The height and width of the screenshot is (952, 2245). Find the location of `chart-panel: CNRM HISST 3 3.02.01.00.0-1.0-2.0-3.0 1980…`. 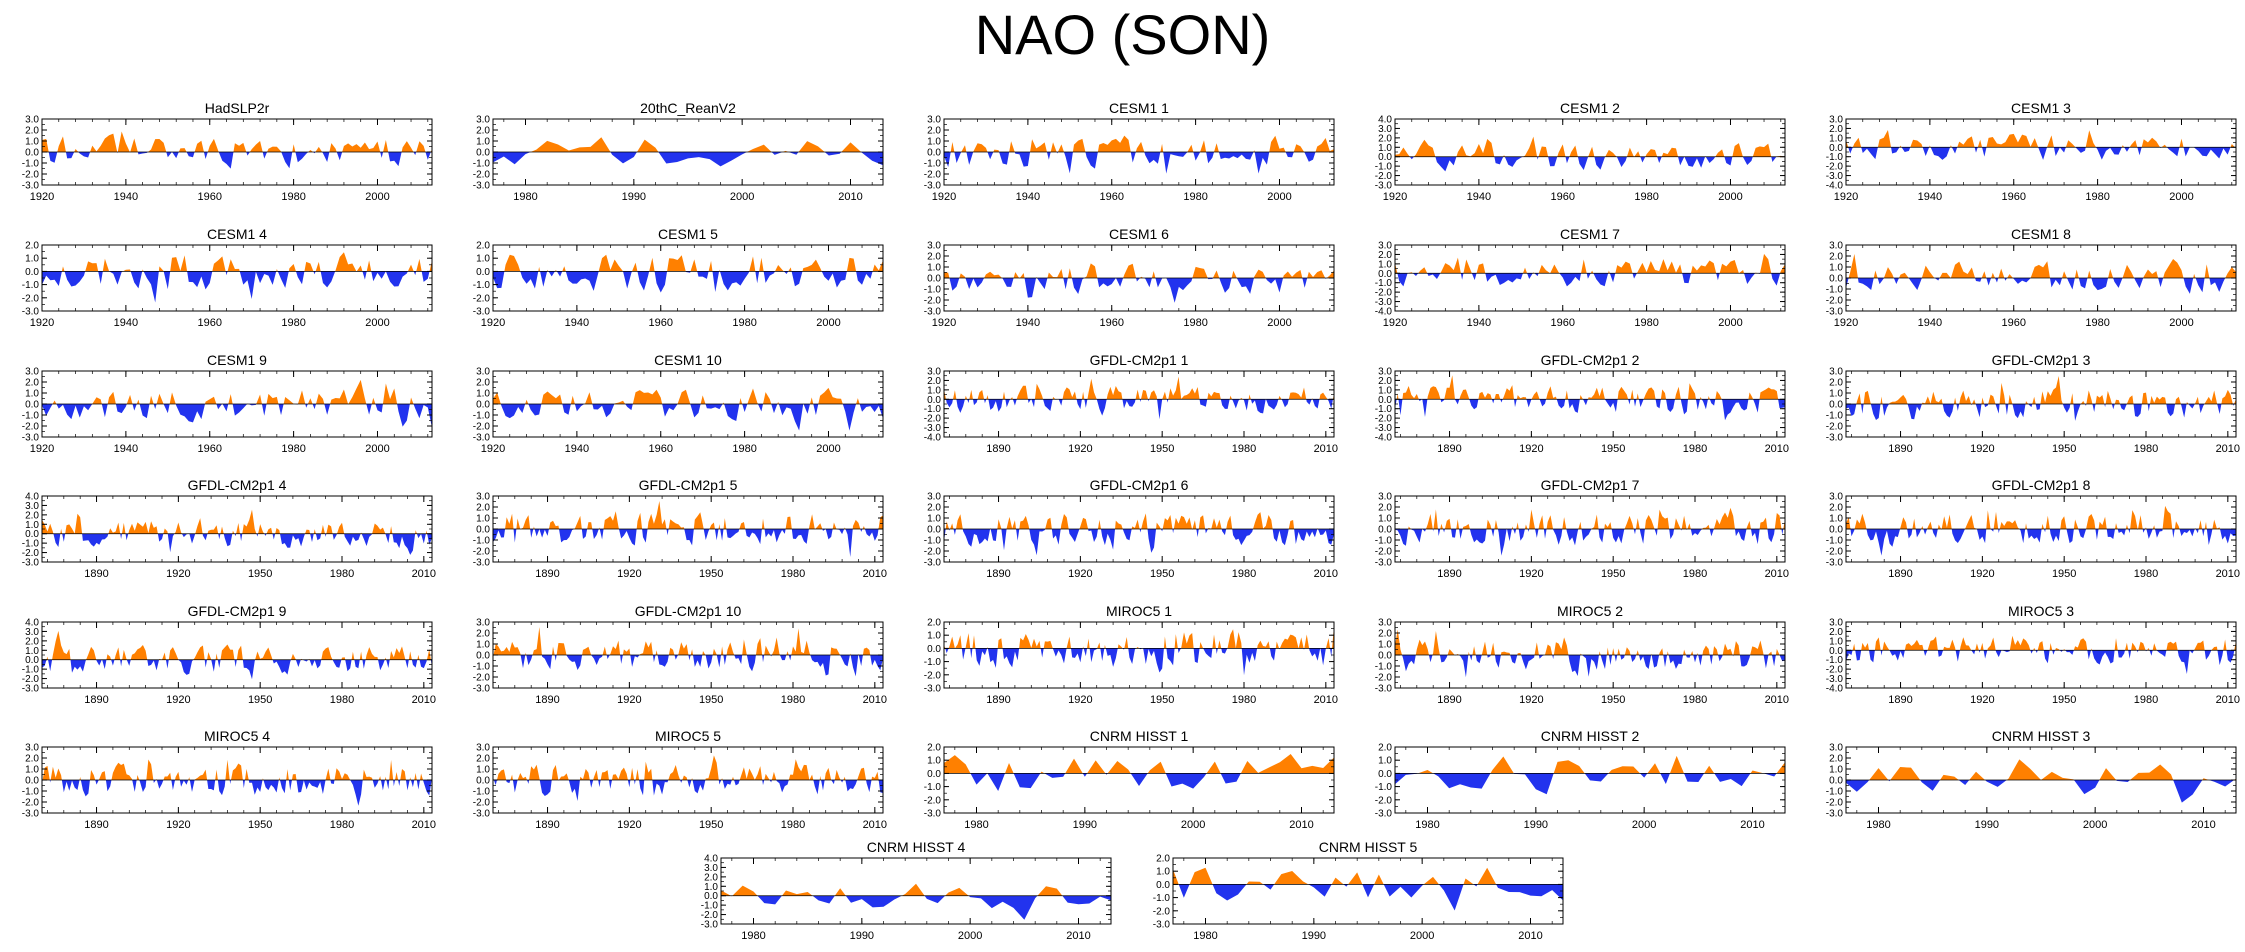

chart-panel: CNRM HISST 3 3.02.01.00.0-1.0-2.0-3.0 1980… is located at coordinates (2031, 779).